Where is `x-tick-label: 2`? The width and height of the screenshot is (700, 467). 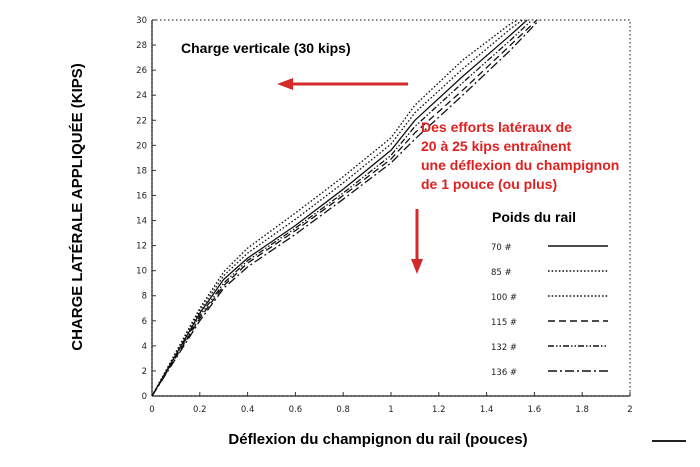
x-tick-label: 2 is located at coordinates (629, 410).